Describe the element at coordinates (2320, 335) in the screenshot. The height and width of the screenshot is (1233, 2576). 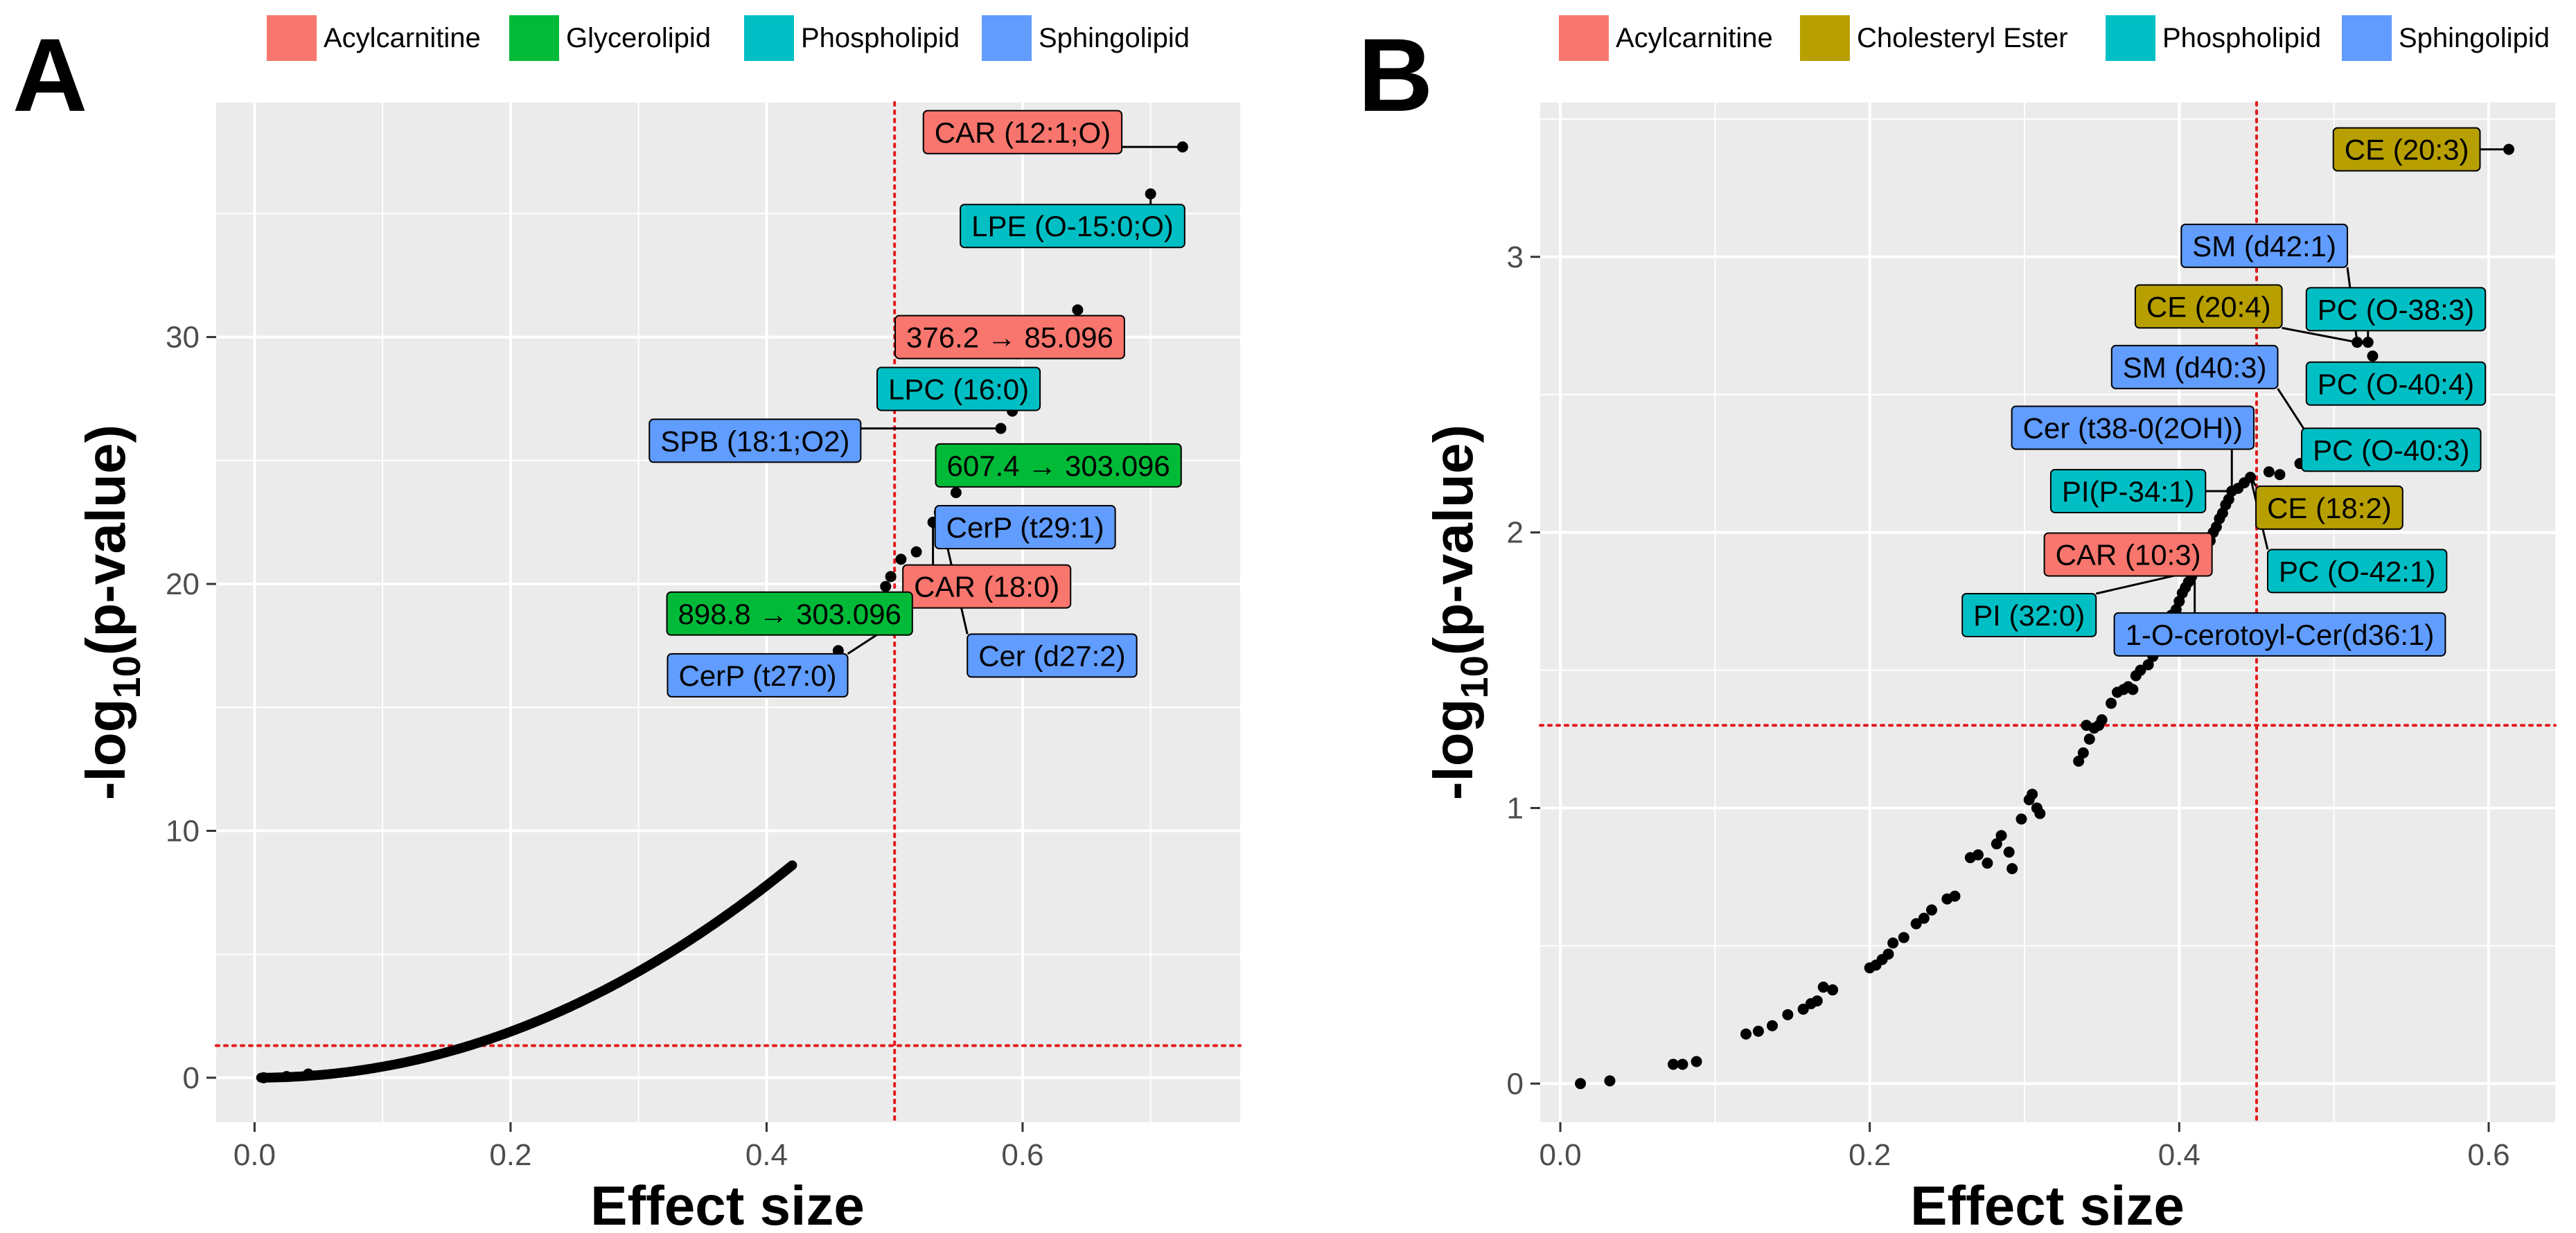
I see `label-connector` at that location.